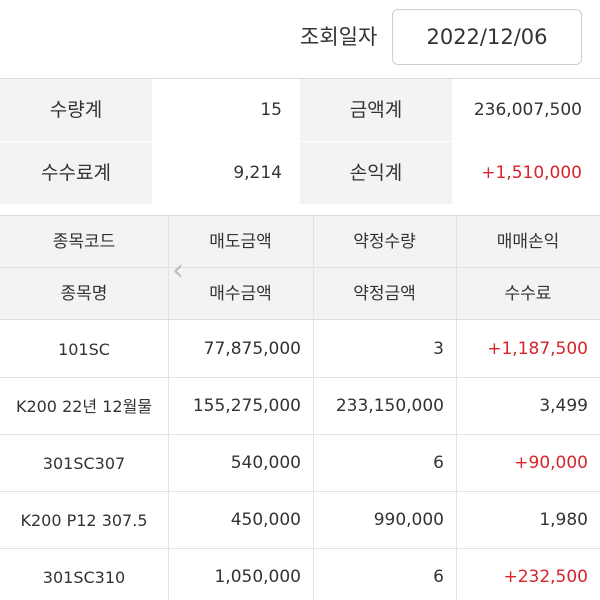 The image size is (600, 600). What do you see at coordinates (84, 577) in the screenshot?
I see `row-name: 301SC310` at bounding box center [84, 577].